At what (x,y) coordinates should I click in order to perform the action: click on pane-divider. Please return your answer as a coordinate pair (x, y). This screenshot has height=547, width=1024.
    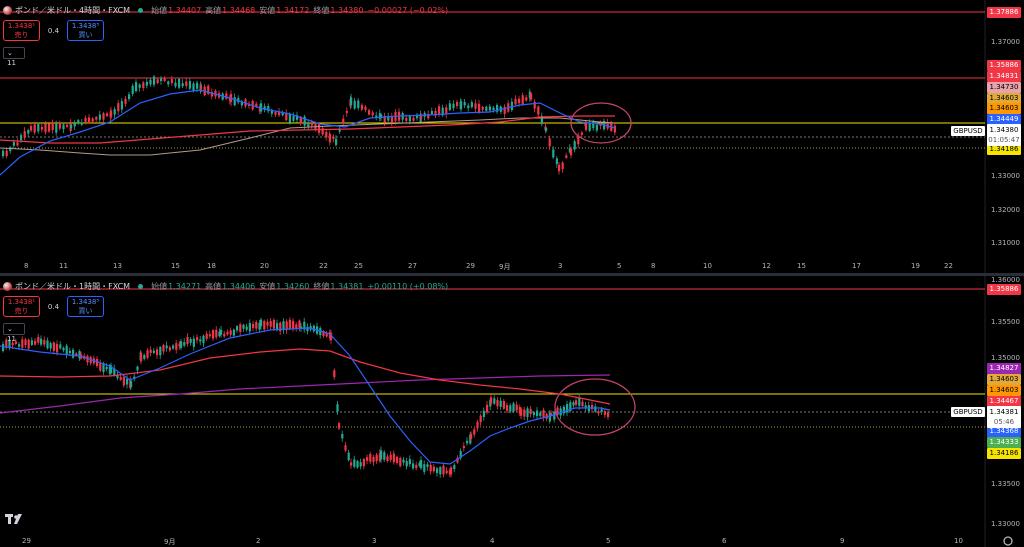
    Looking at the image, I should click on (512, 274).